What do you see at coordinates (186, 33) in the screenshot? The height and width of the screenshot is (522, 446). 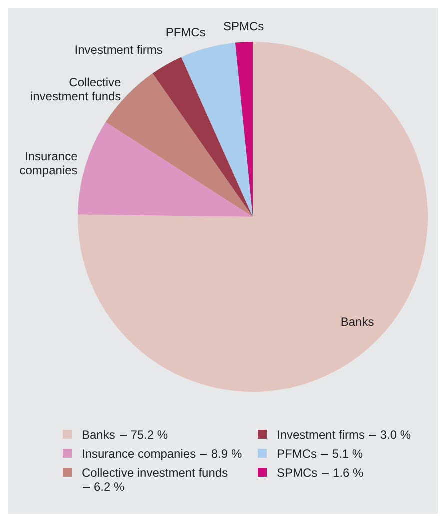 I see `slice-label: PFMCs` at bounding box center [186, 33].